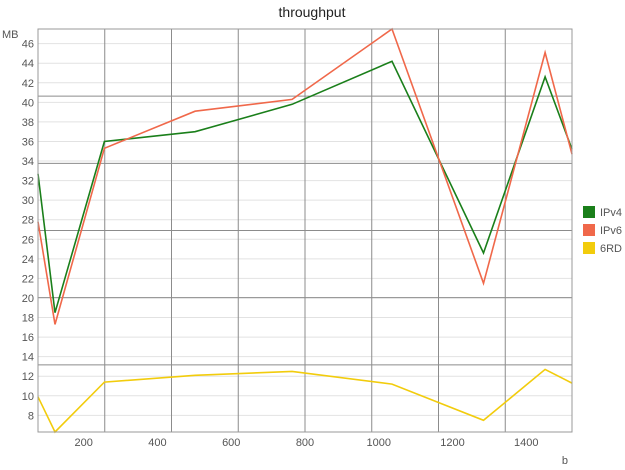 Image resolution: width=625 pixels, height=470 pixels. What do you see at coordinates (231, 443) in the screenshot?
I see `x-tick-label: 600` at bounding box center [231, 443].